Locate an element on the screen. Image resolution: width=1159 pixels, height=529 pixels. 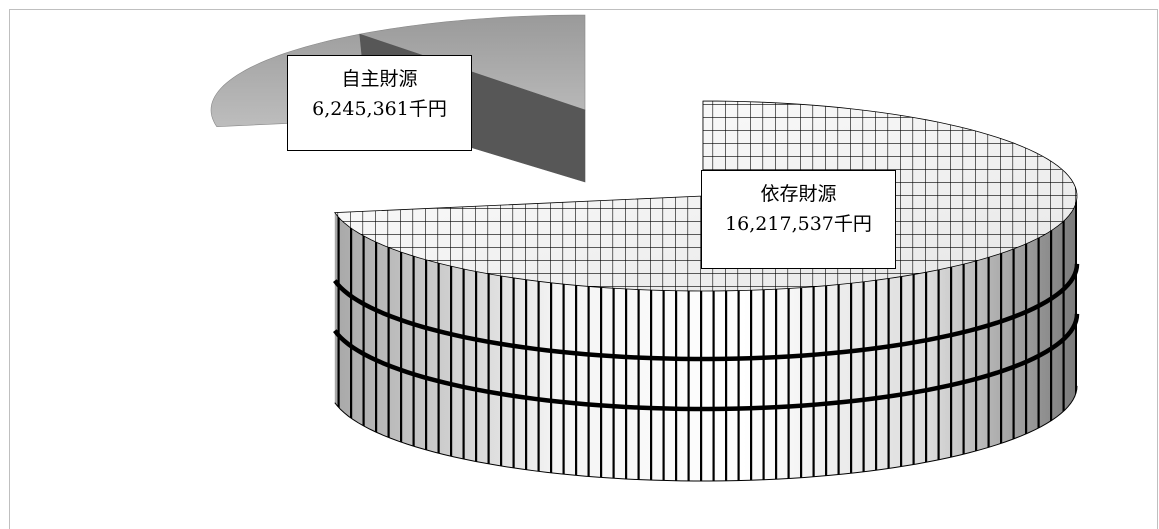
slice-name-dependent: 依存財源 is located at coordinates (798, 194).